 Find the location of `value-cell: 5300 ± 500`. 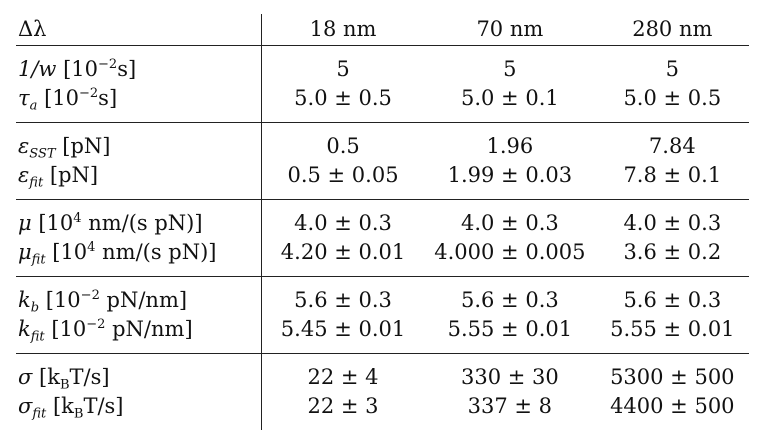

value-cell: 5300 ± 500 is located at coordinates (672, 373).